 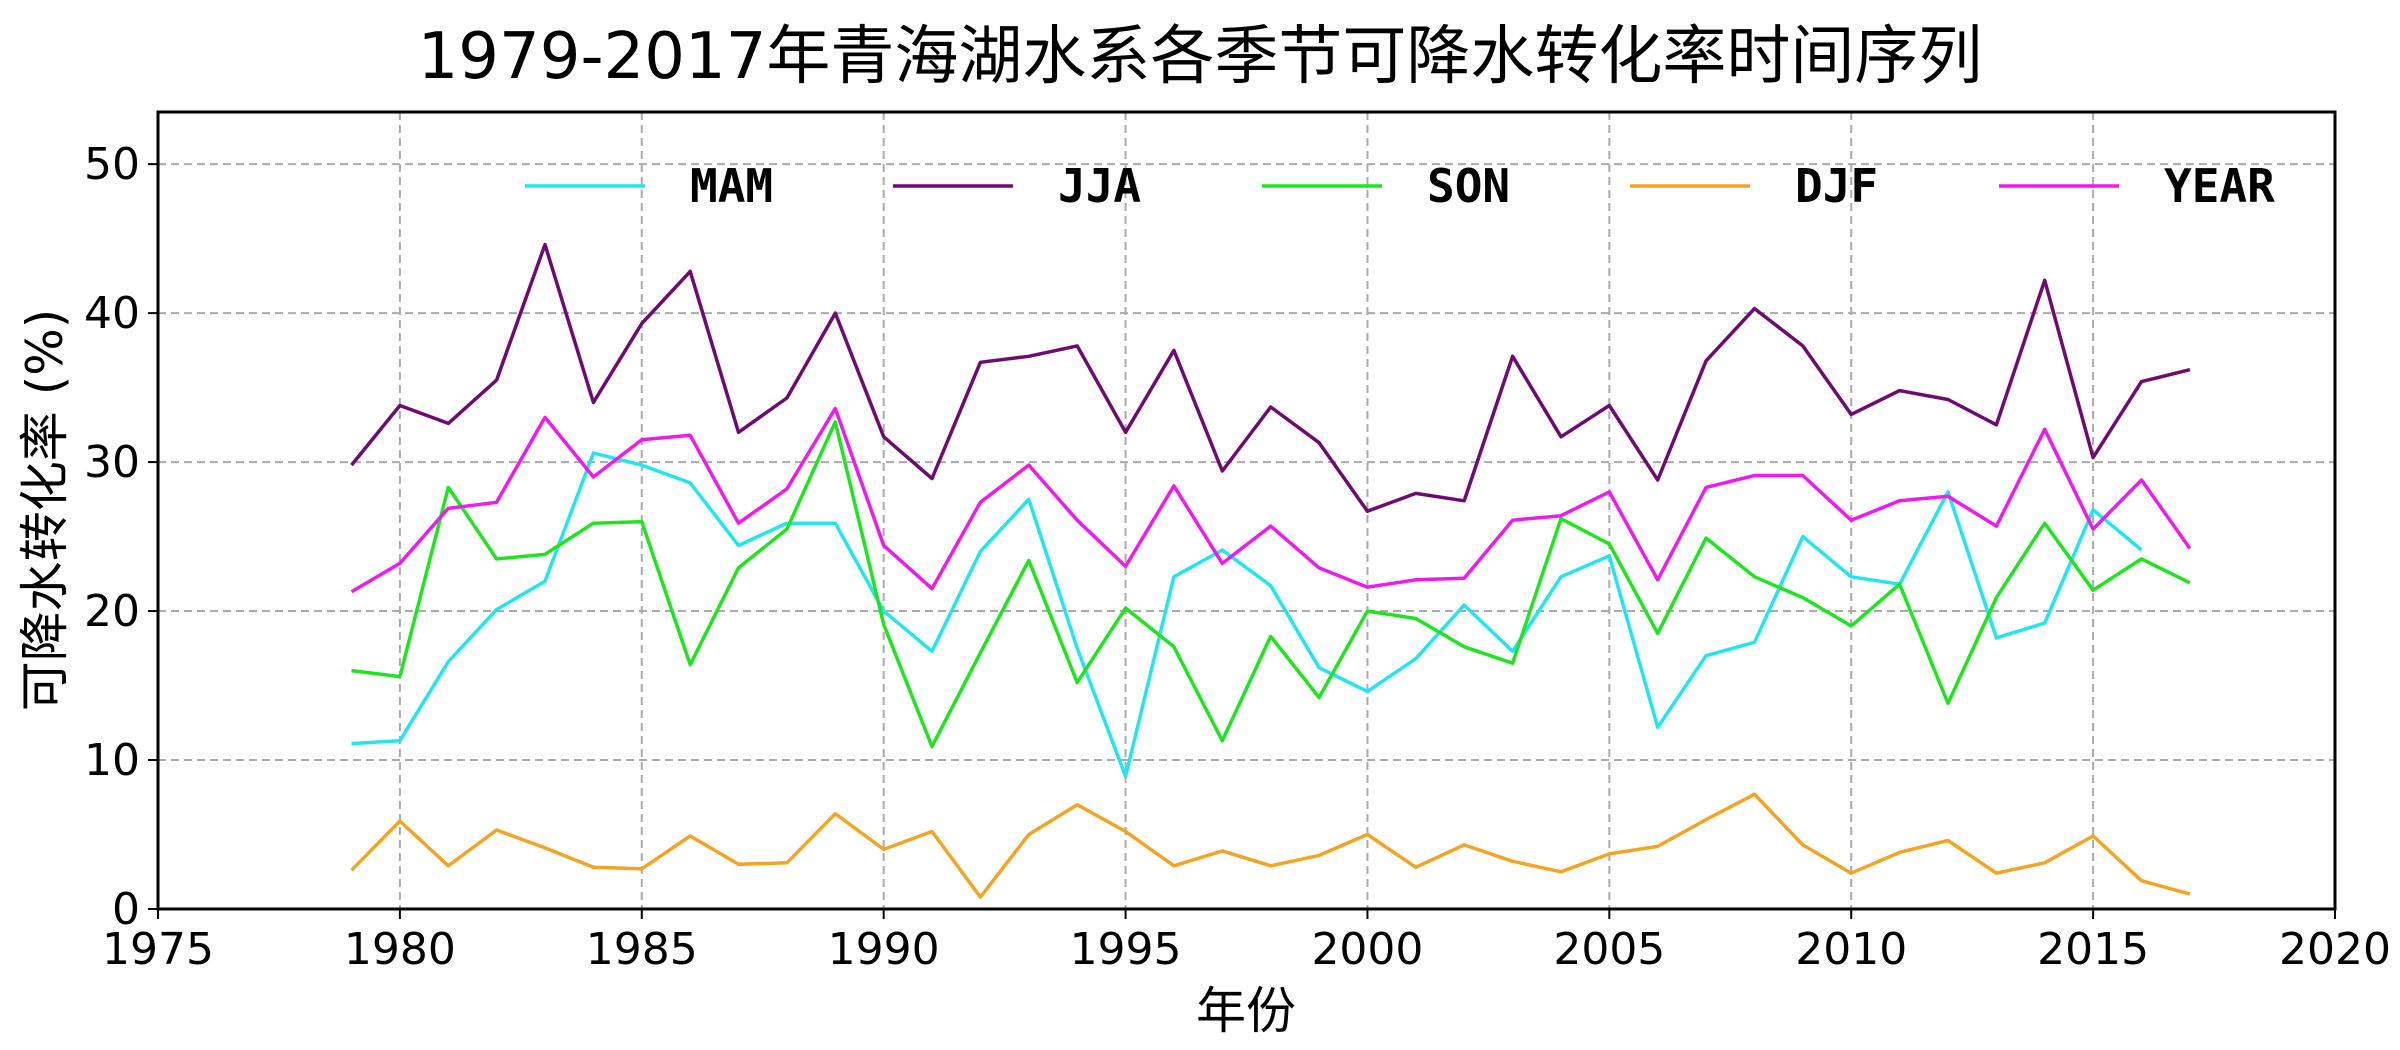 What do you see at coordinates (1200, 57) in the screenshot?
I see `chart-title: 1979-2017年青海湖水系各季节可降水转化率时间序列` at bounding box center [1200, 57].